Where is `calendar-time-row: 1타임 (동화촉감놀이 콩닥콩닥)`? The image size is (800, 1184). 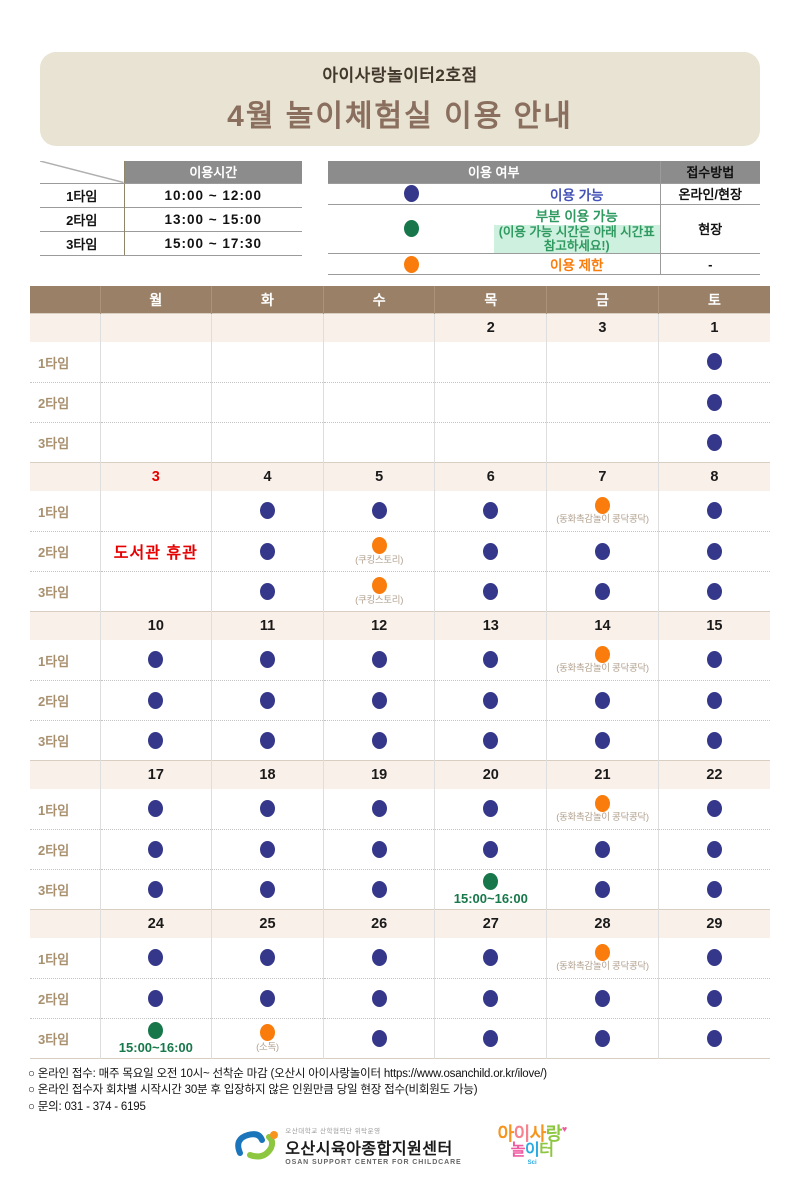 calendar-time-row: 1타임 (동화촉감놀이 콩닥콩닥) is located at coordinates (400, 660).